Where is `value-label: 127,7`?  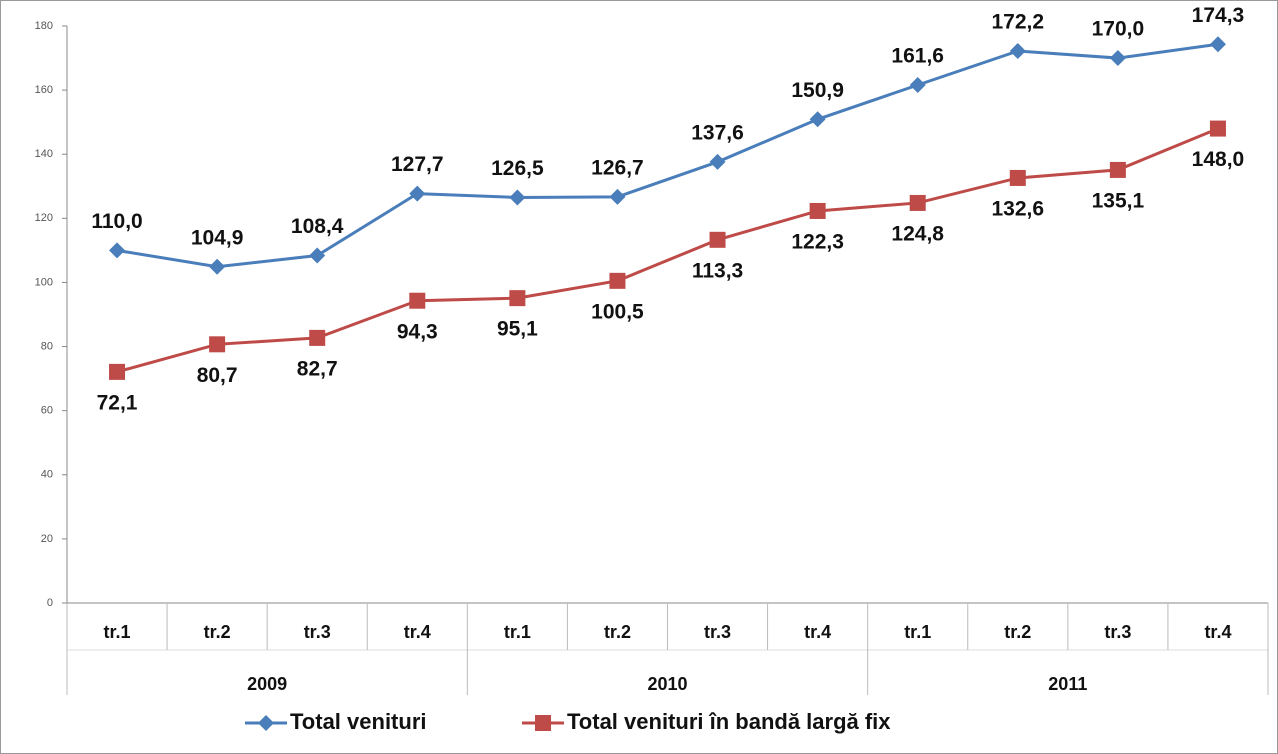
value-label: 127,7 is located at coordinates (417, 164).